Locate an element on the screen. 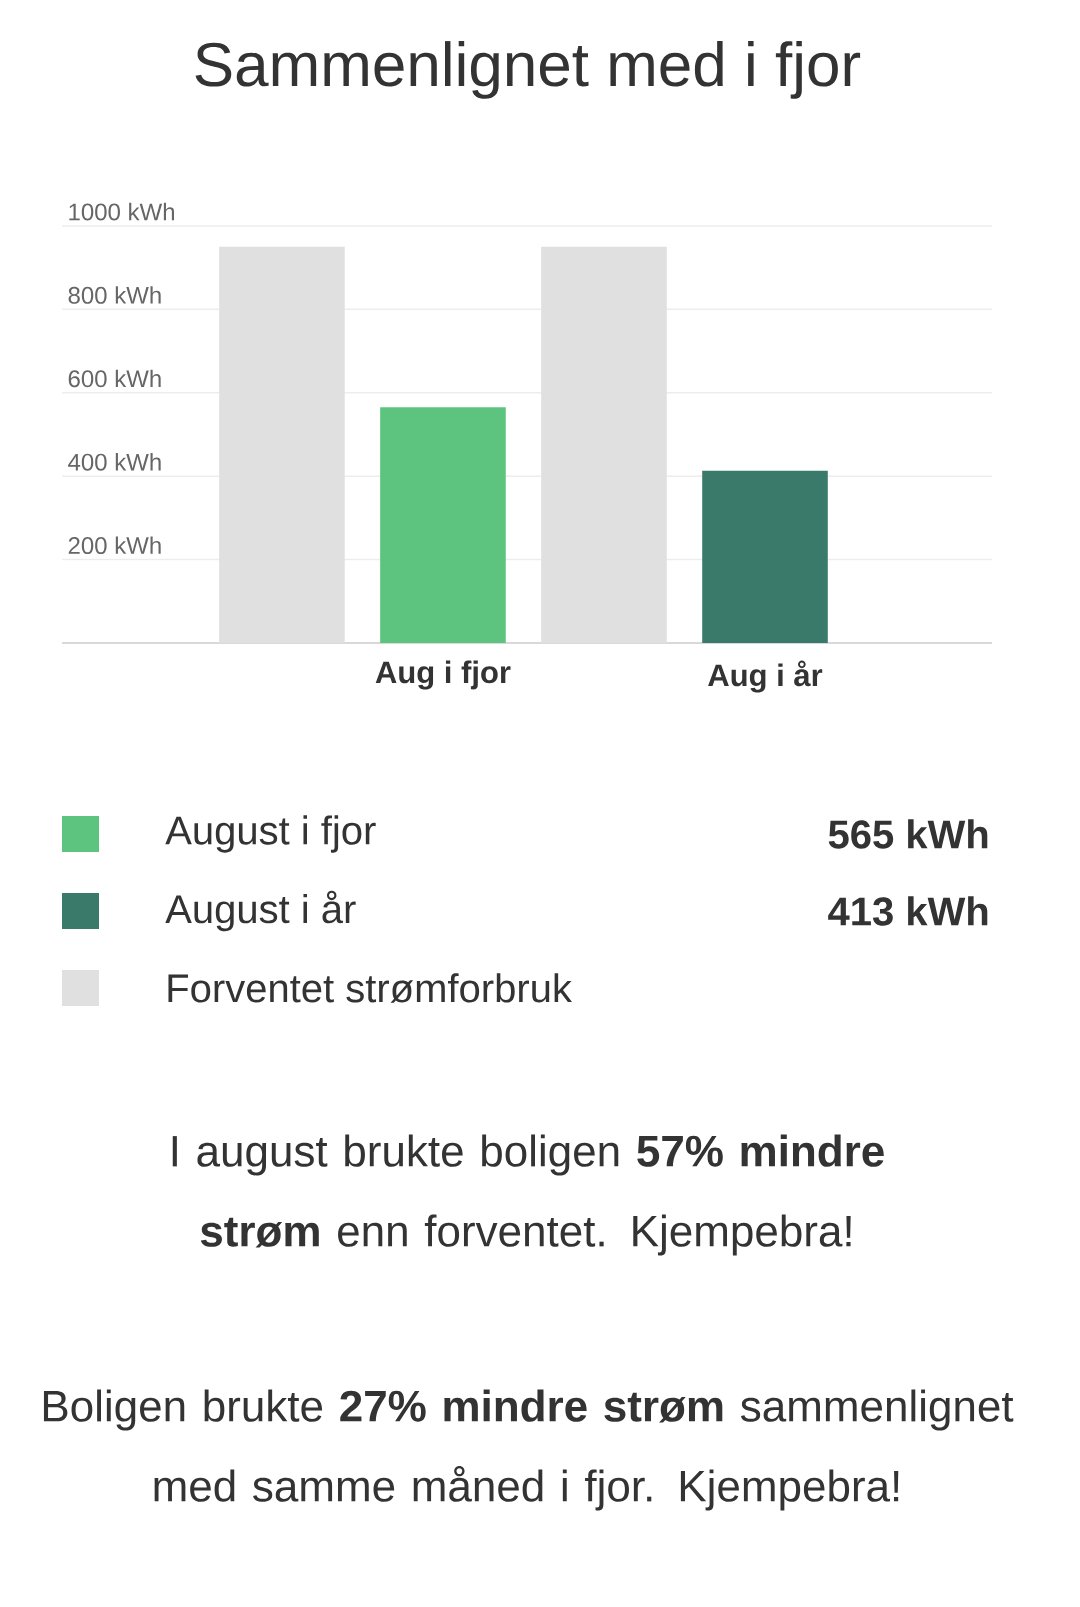 The width and height of the screenshot is (1080, 1607). x-tick-label: Aug i fjor is located at coordinates (443, 675).